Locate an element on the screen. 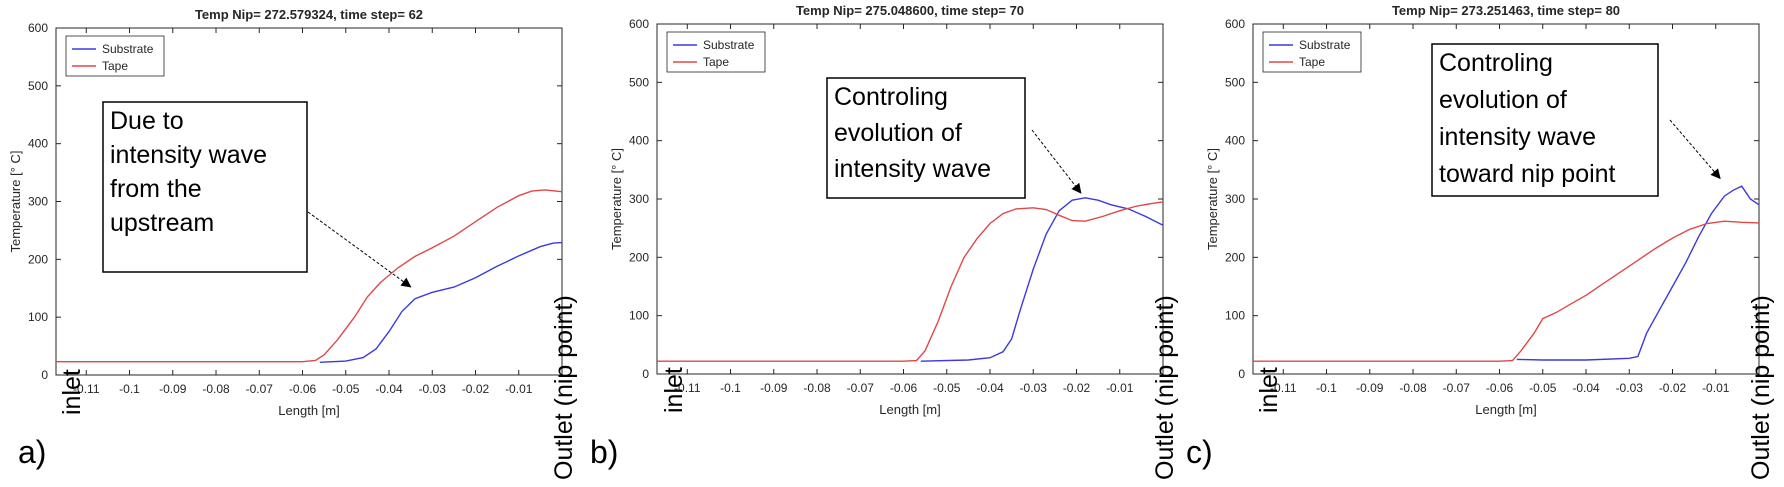  chart-title: Temp Nip= 272.579324, time step= 62 is located at coordinates (309, 14).